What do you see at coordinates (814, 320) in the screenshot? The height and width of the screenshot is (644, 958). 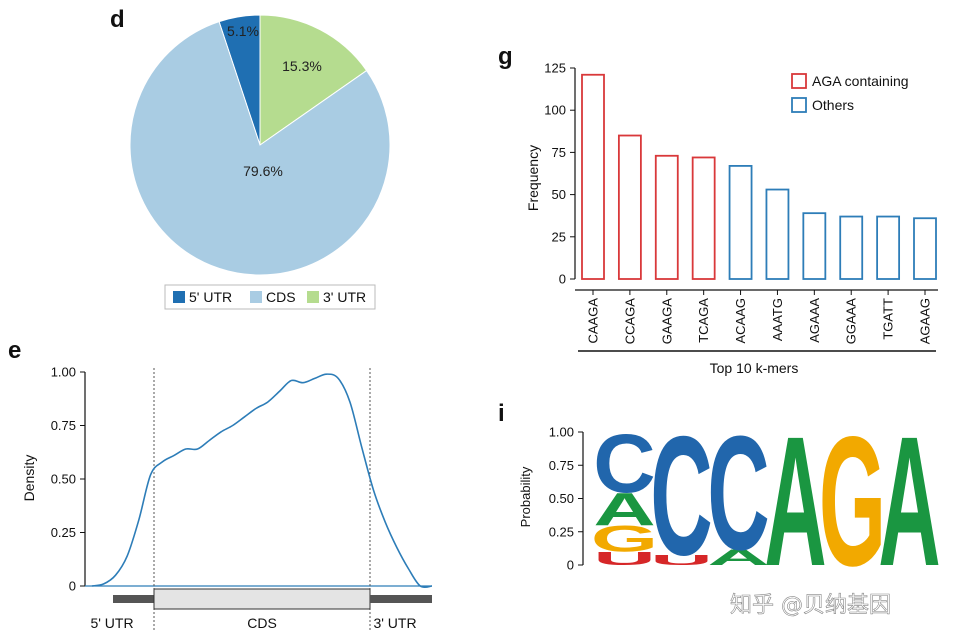 I see `bar-x-tick-label: AGAAA` at bounding box center [814, 320].